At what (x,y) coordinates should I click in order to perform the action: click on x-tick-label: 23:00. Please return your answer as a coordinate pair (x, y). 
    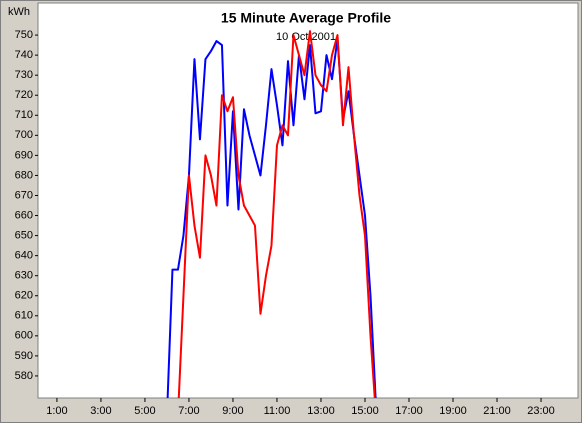
    Looking at the image, I should click on (541, 411).